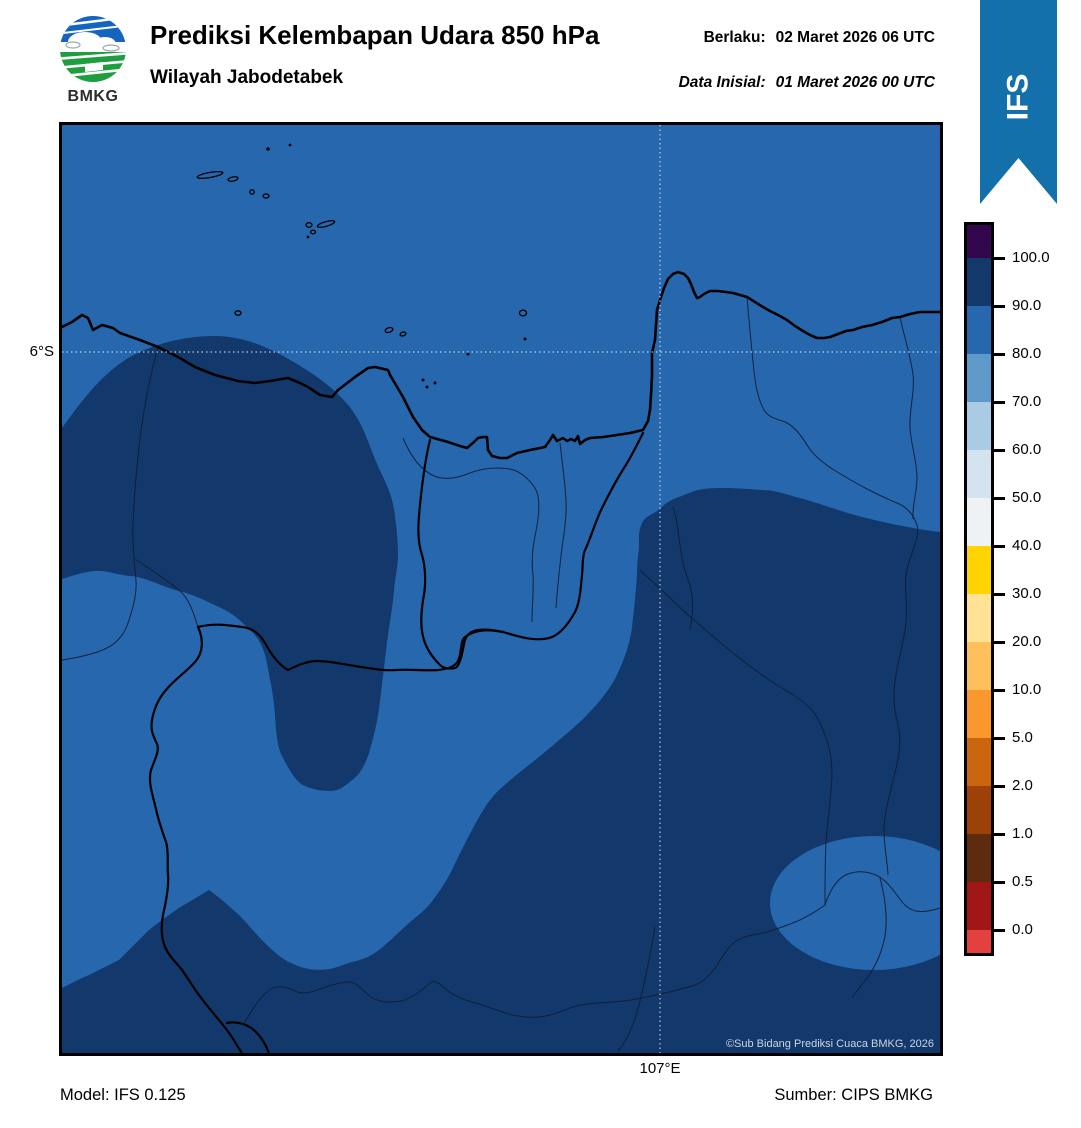 The image size is (1081, 1128). I want to click on latitude-axis-label: 6°S, so click(41, 351).